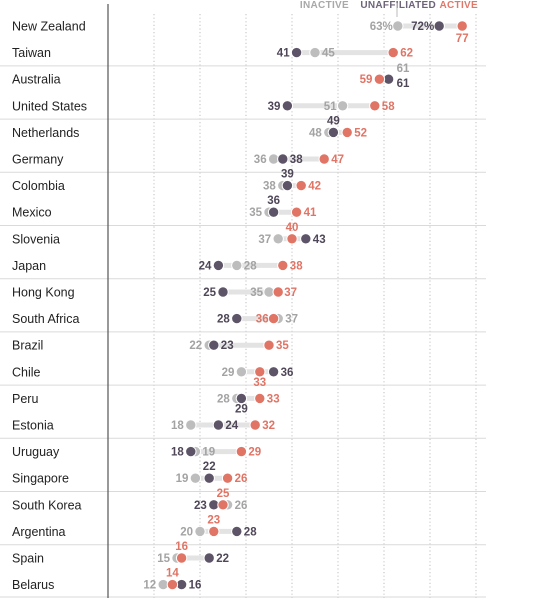 This screenshot has width=535, height=600. I want to click on legend-active: ACTIVE, so click(459, 5).